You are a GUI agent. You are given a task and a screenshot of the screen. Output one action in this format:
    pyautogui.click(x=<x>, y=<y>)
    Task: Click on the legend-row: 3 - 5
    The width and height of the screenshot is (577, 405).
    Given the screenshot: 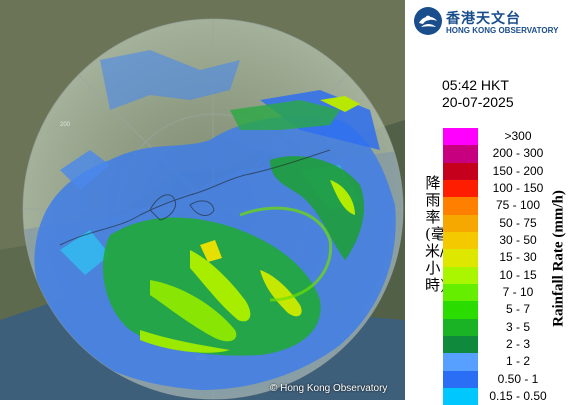 What is the action you would take?
    pyautogui.click(x=510, y=327)
    